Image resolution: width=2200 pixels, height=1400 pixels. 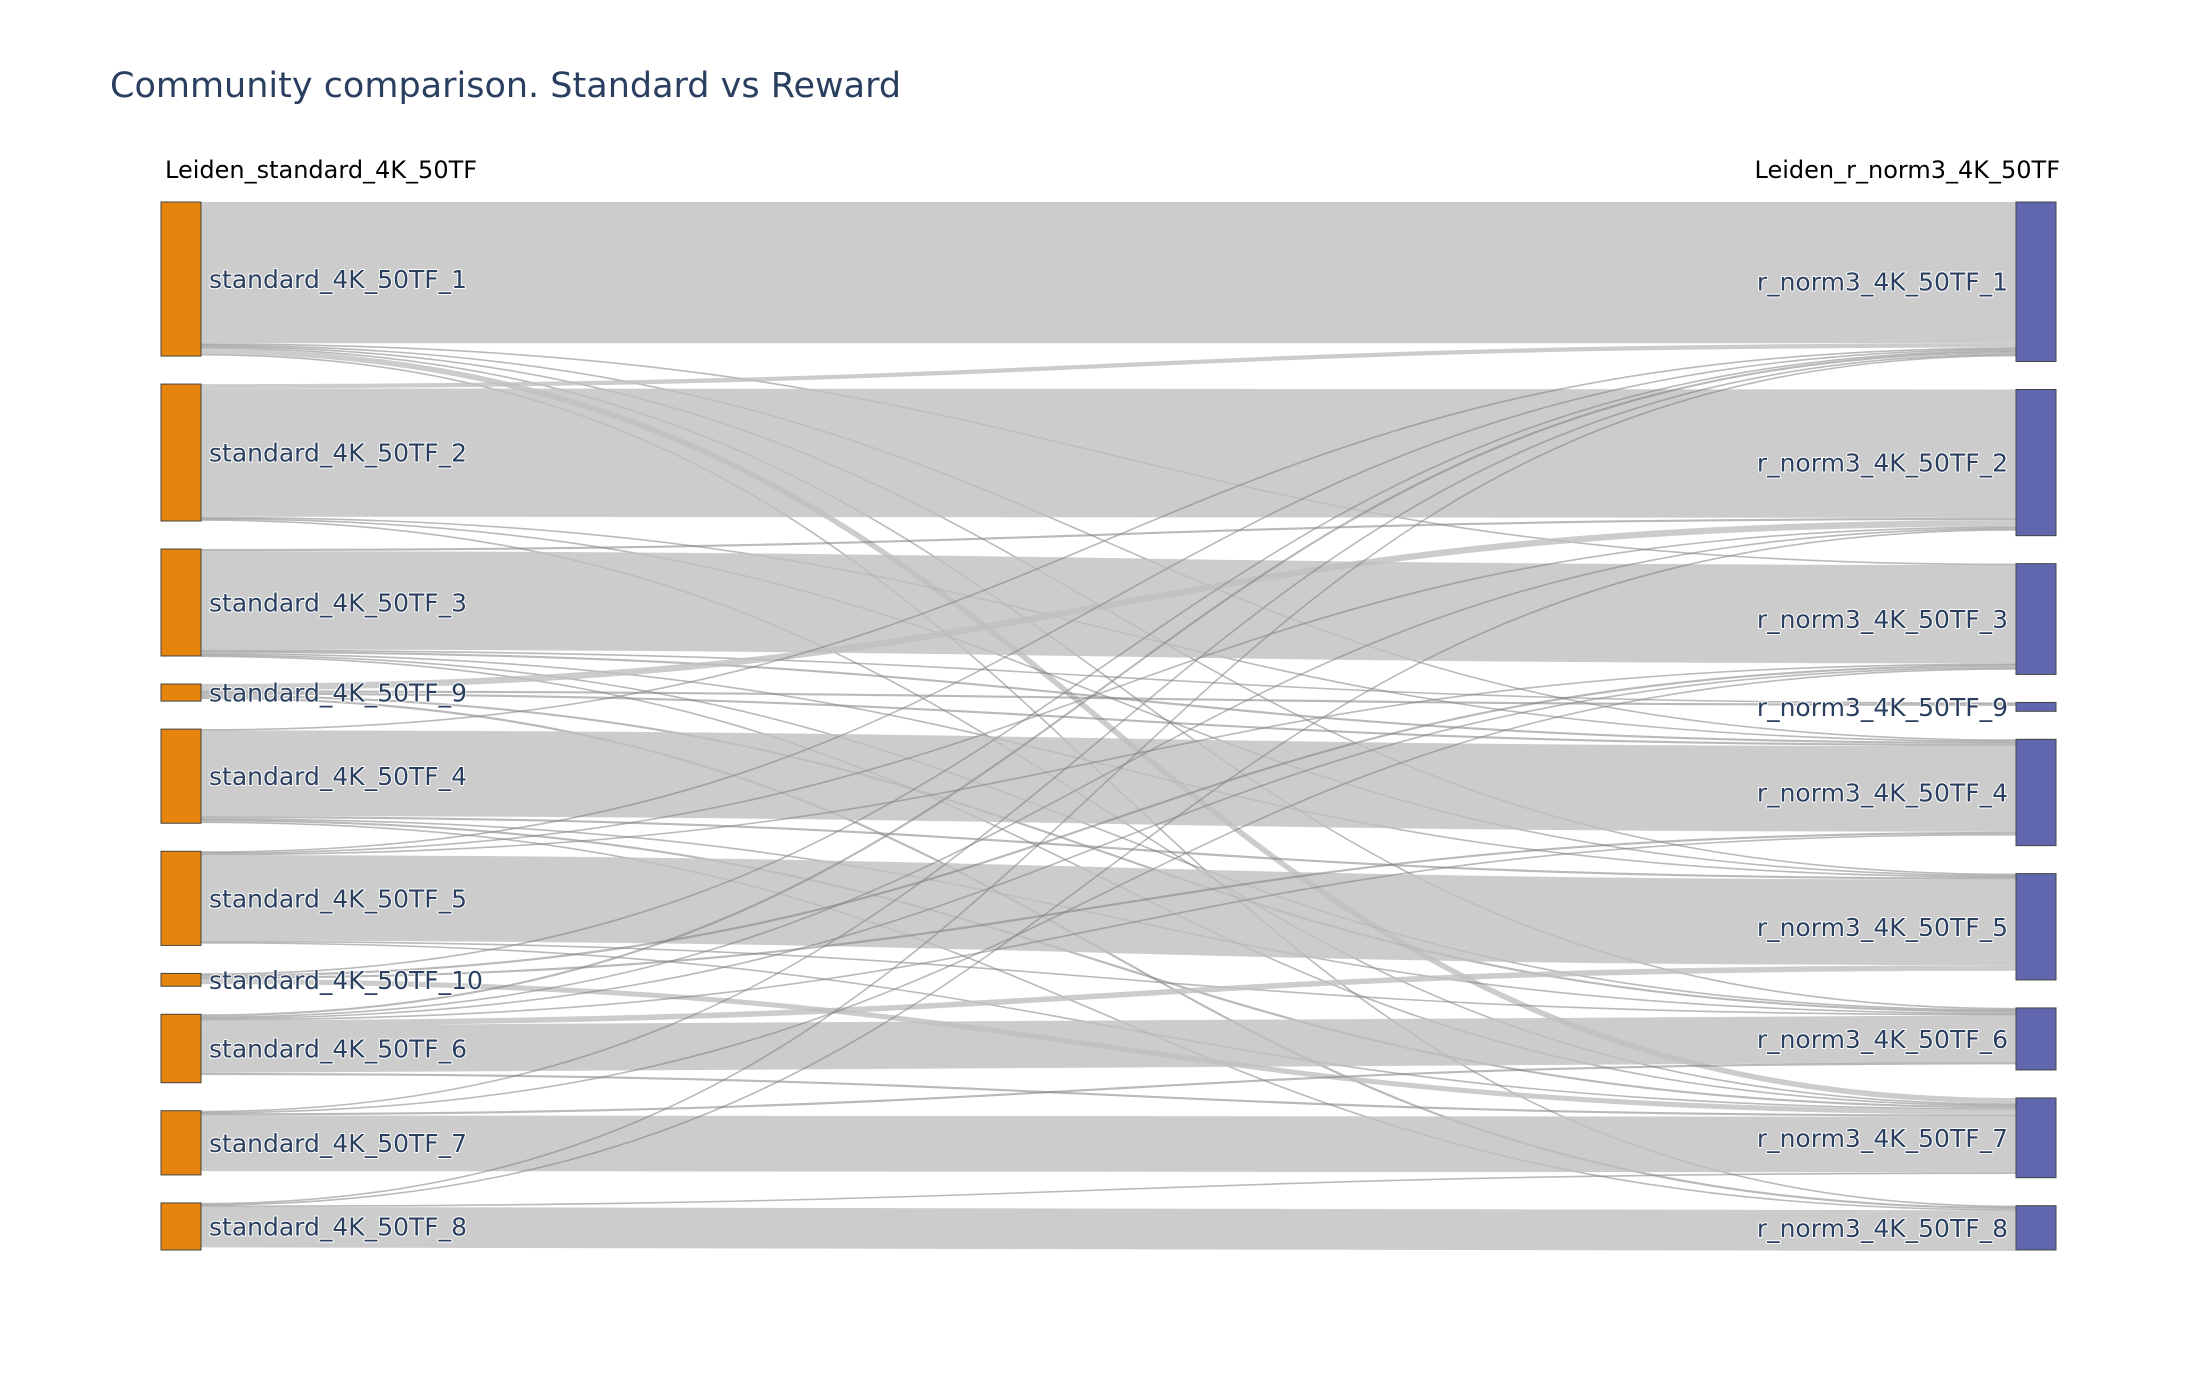 I want to click on link-s5-r6, so click(x=1108, y=978).